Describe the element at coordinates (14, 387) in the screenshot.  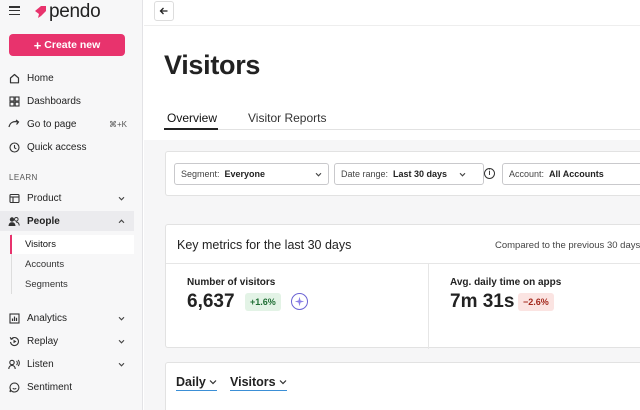
I see `sentiment-icon` at that location.